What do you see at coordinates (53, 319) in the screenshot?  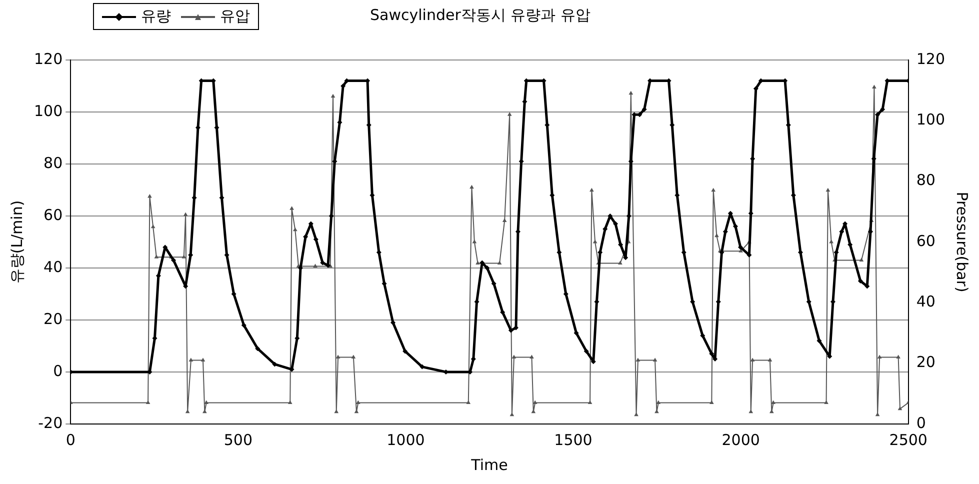 I see `y-tick-label: 20` at bounding box center [53, 319].